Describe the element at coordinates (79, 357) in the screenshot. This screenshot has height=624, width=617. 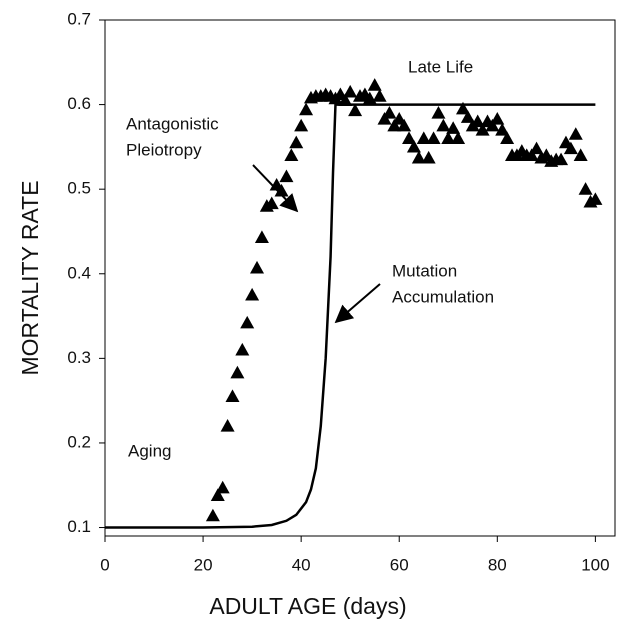
I see `y-tick-label: 0.3` at that location.